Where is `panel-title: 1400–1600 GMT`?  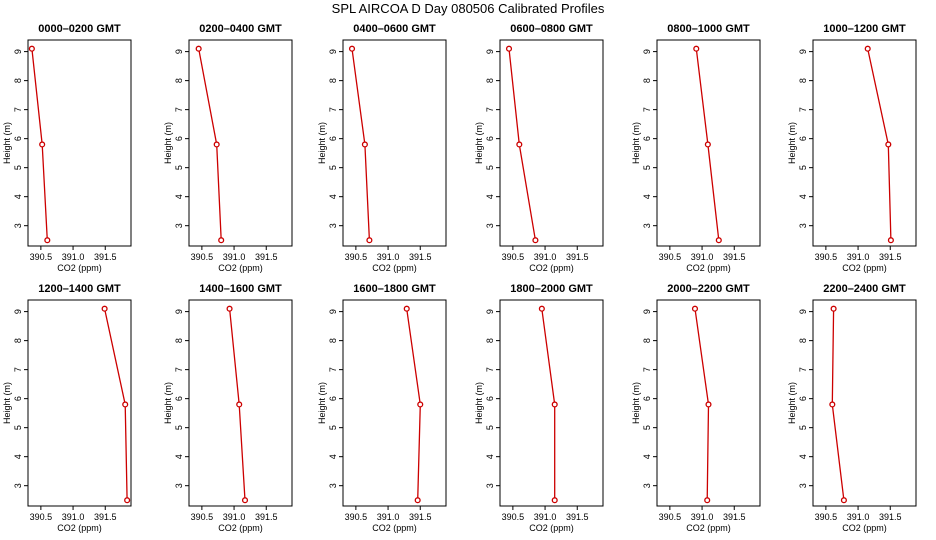 panel-title: 1400–1600 GMT is located at coordinates (240, 289).